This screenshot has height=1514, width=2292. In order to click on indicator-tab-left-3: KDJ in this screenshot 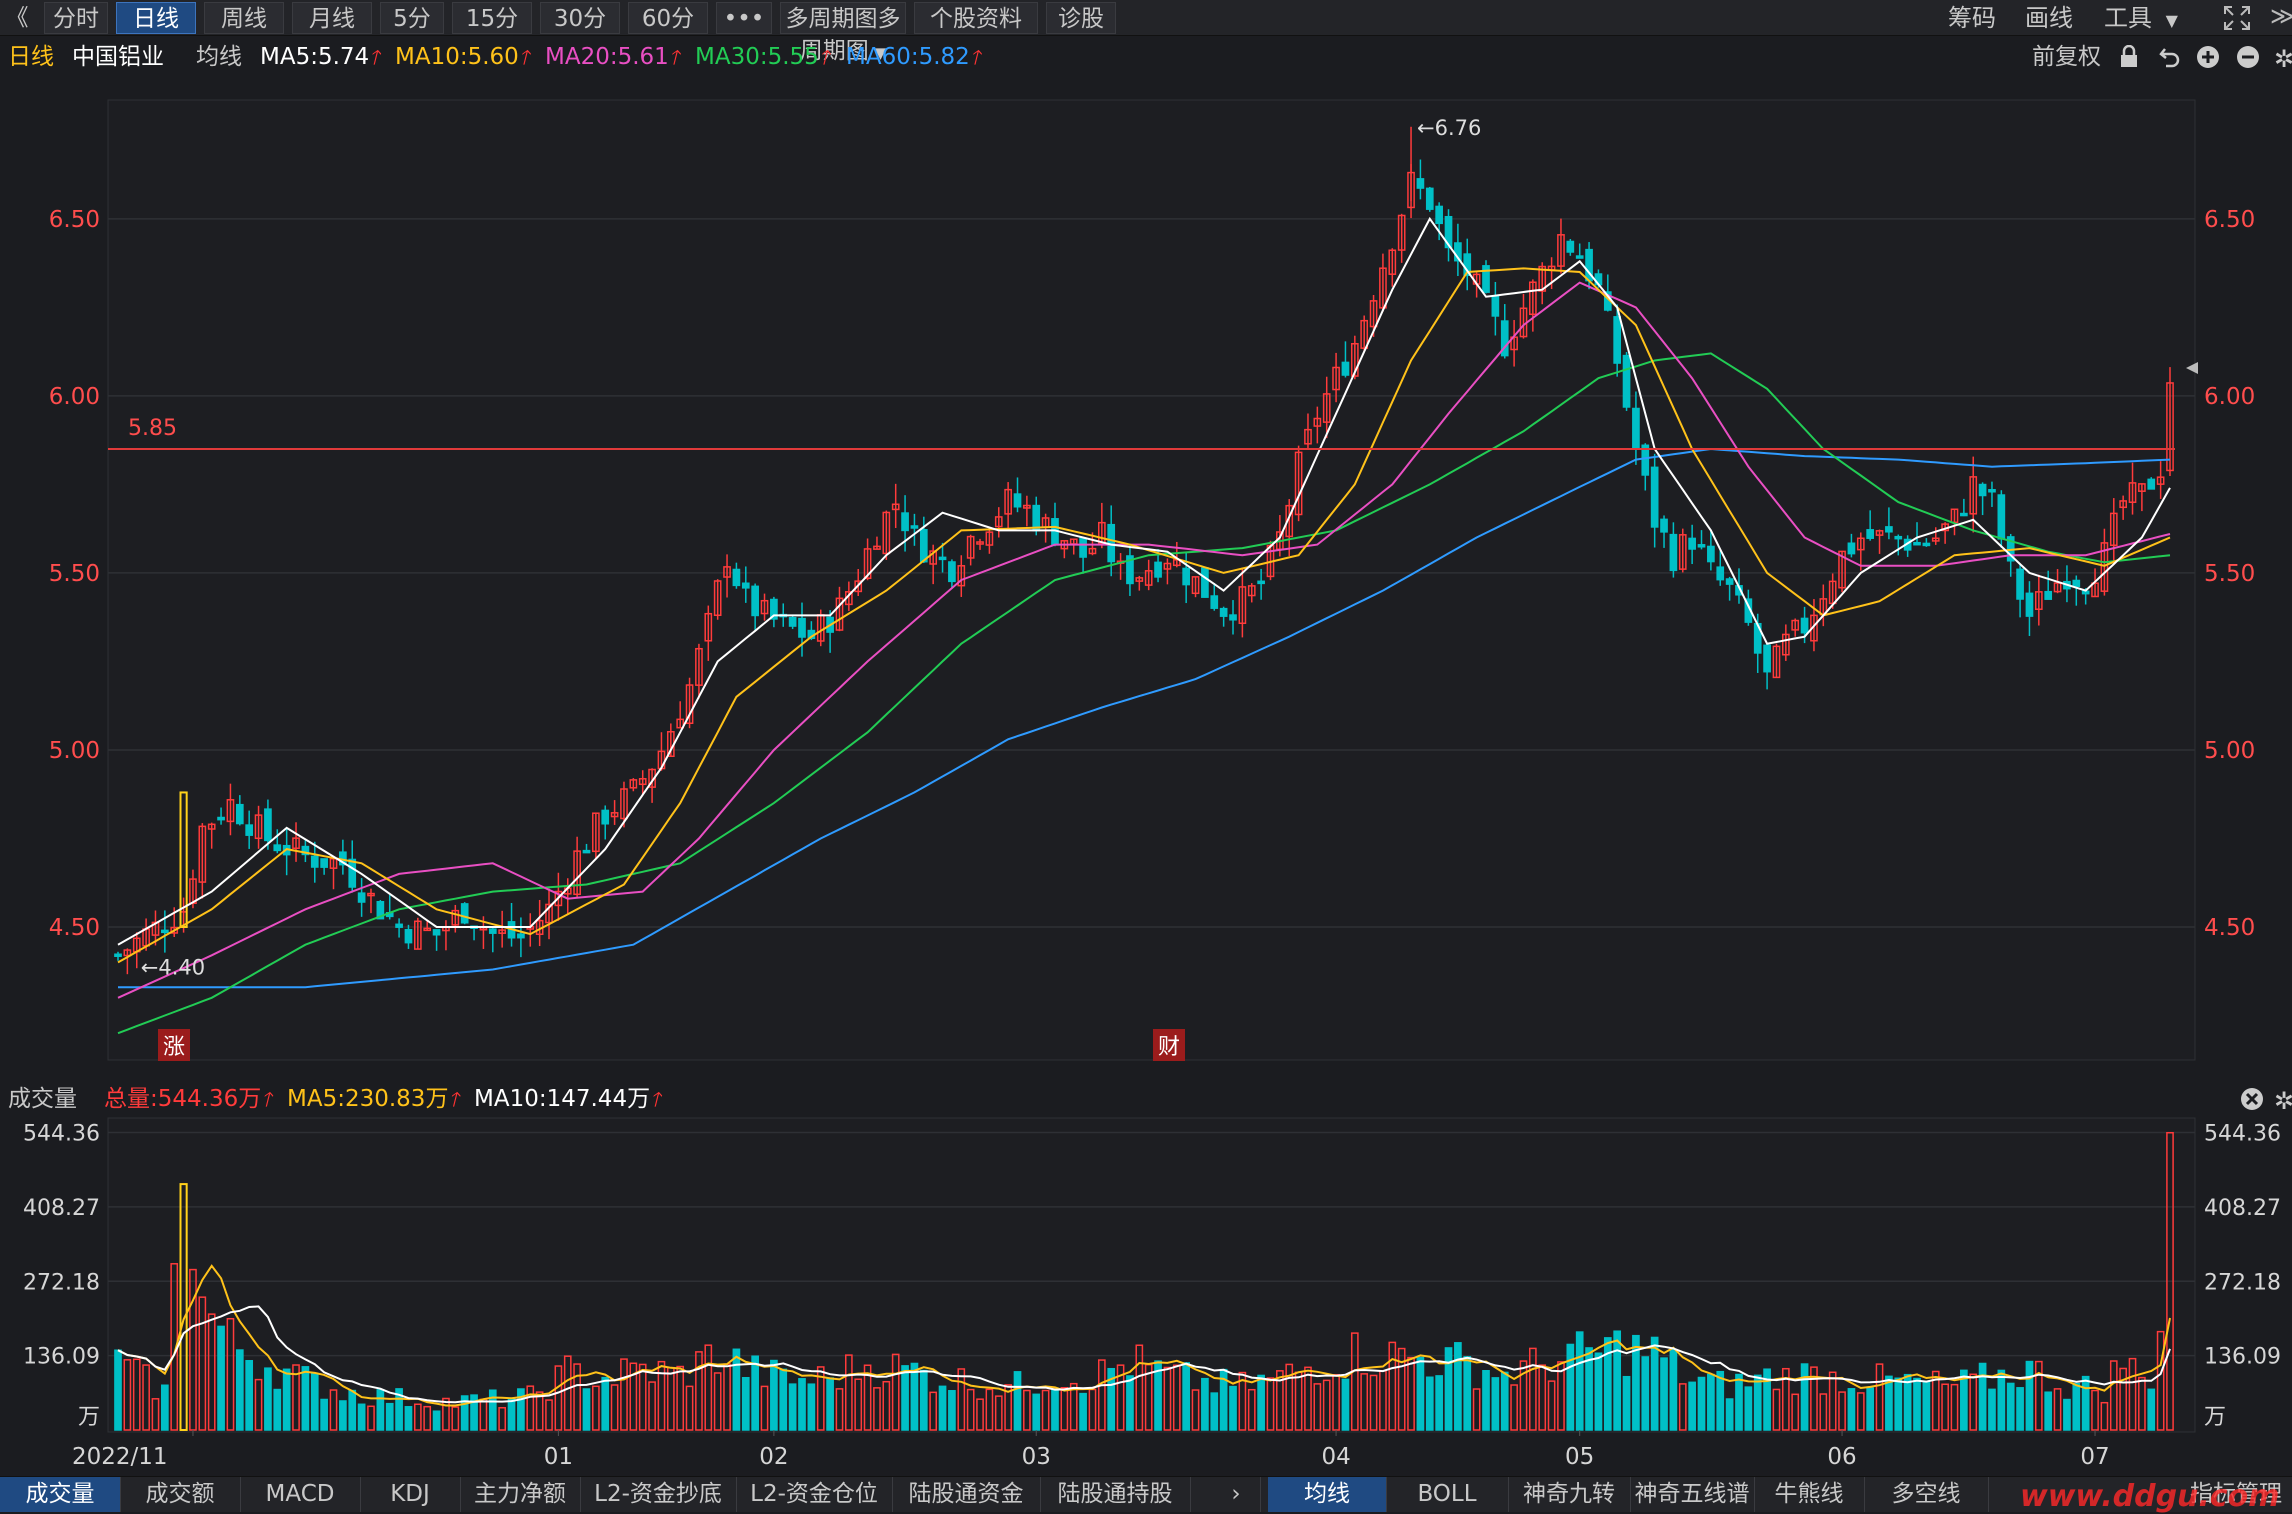, I will do `click(410, 1494)`.